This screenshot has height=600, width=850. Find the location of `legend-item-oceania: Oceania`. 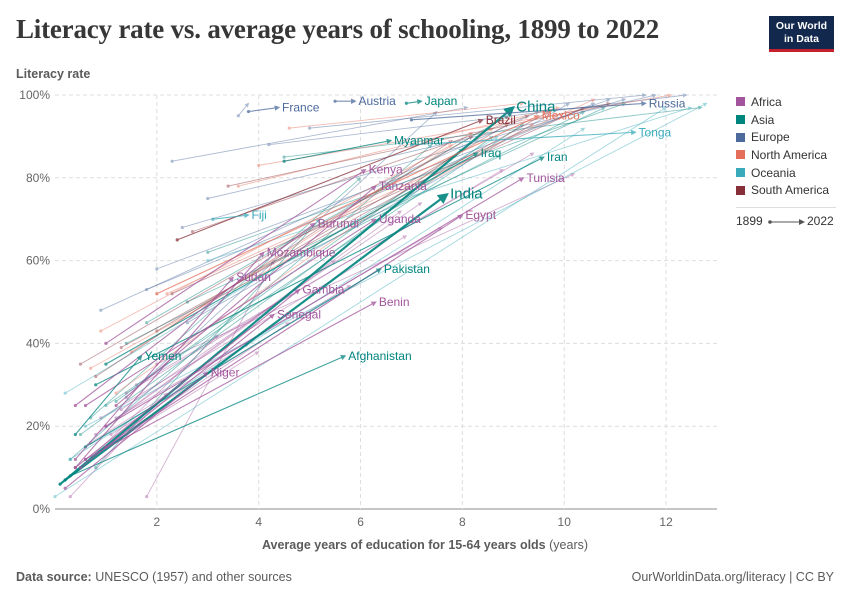

legend-item-oceania: Oceania is located at coordinates (791, 173).